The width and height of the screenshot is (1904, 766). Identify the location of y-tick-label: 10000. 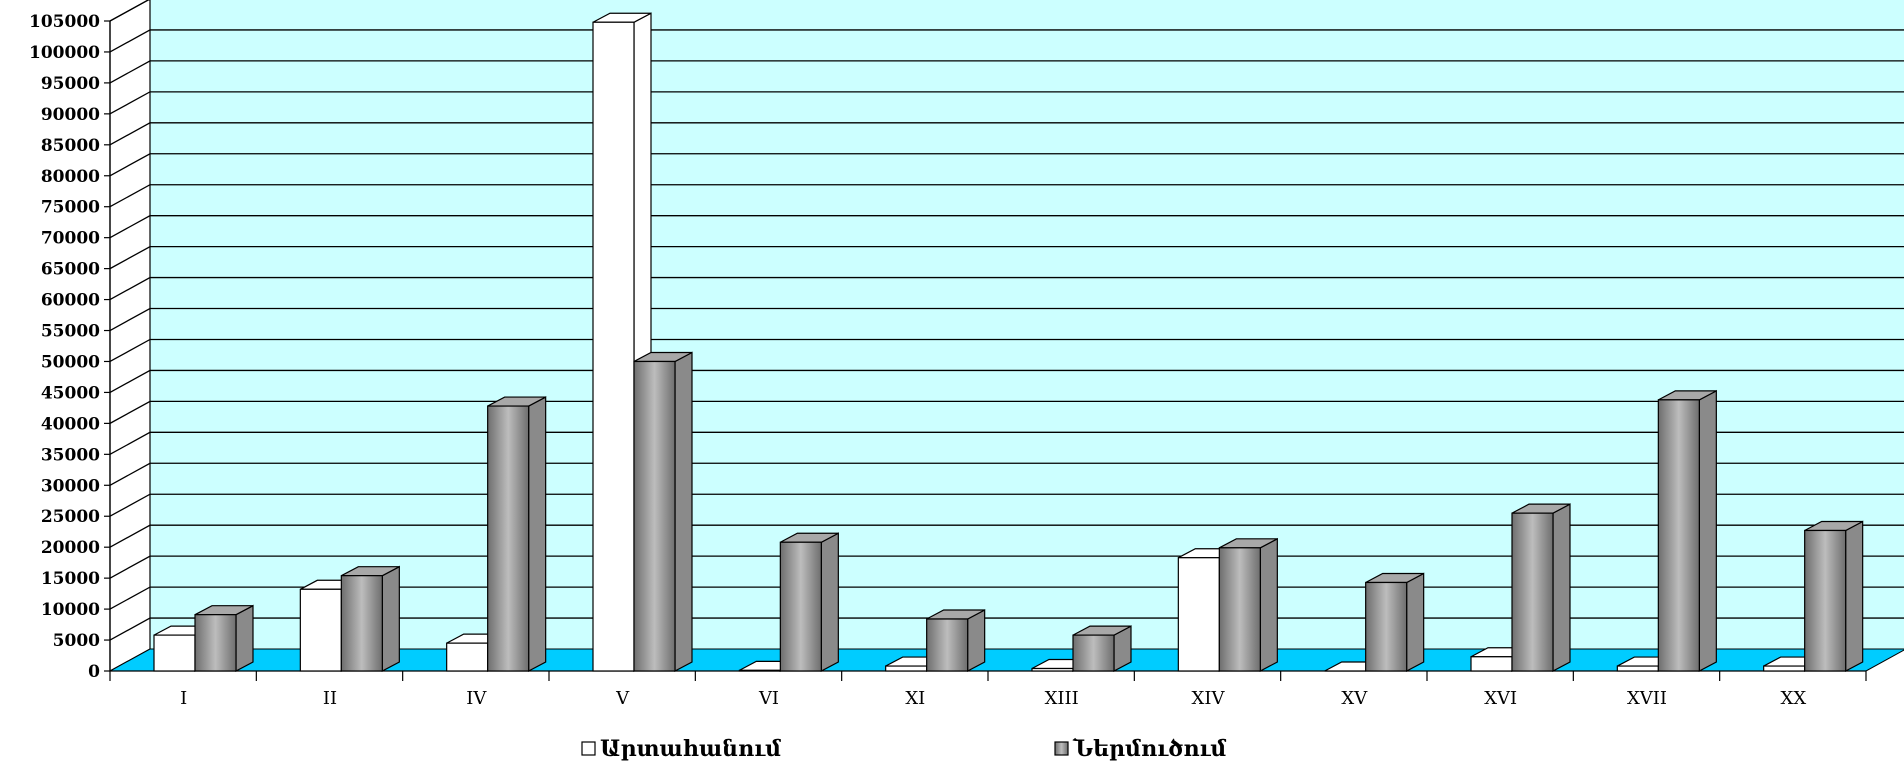
(70, 610).